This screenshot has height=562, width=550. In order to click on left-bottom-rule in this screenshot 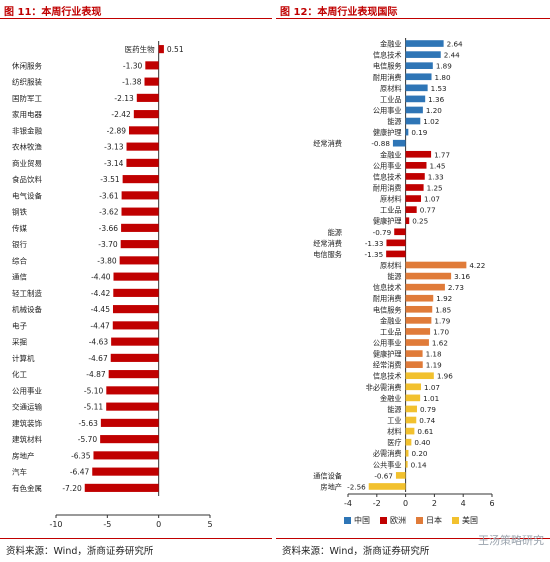, I will do `click(136, 538)`.